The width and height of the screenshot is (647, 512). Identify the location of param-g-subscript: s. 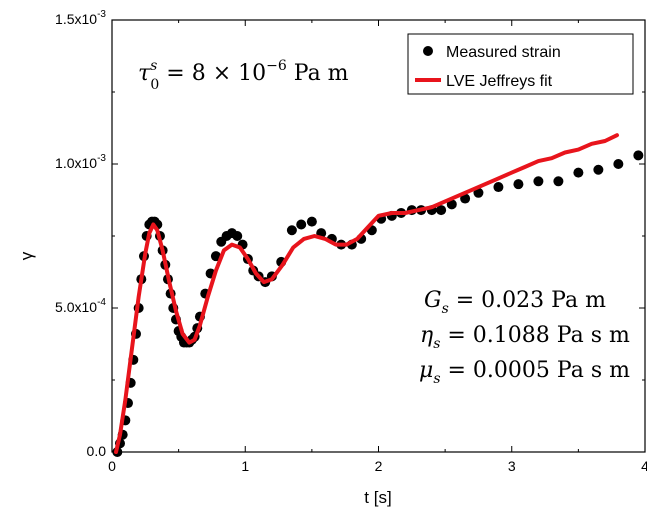
(445, 309).